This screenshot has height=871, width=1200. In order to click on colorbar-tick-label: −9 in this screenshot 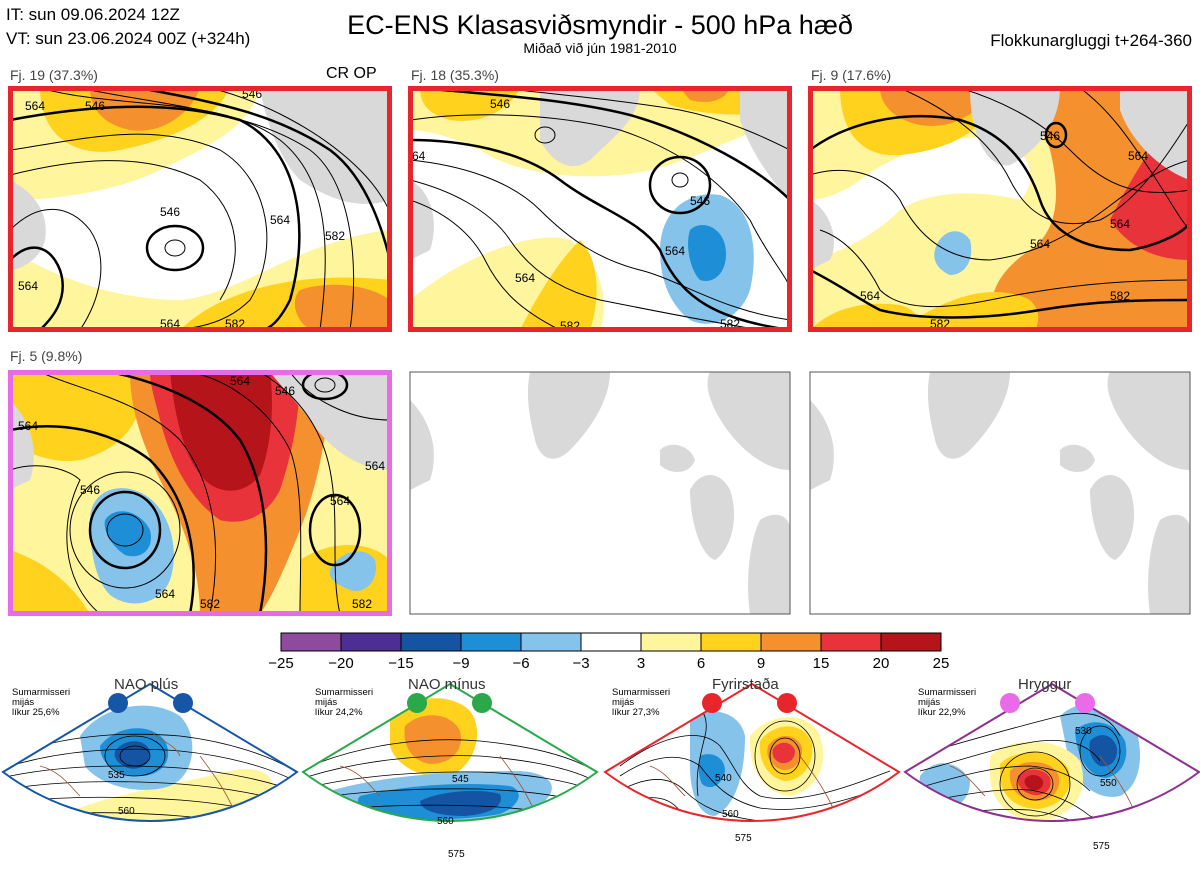, I will do `click(461, 663)`.